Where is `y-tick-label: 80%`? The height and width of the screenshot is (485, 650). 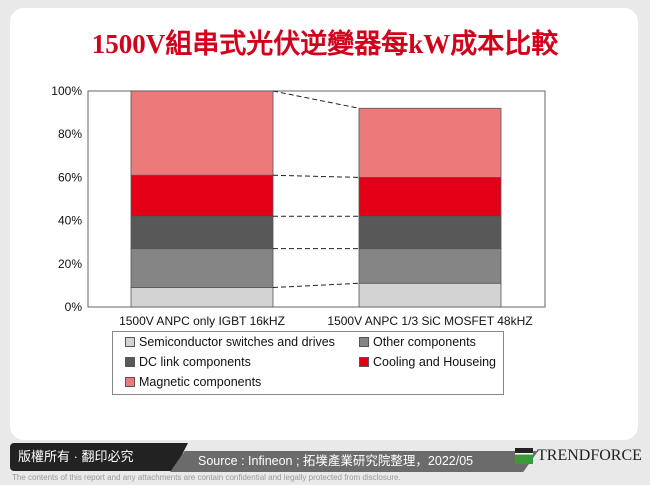
y-tick-label: 80% is located at coordinates (70, 134).